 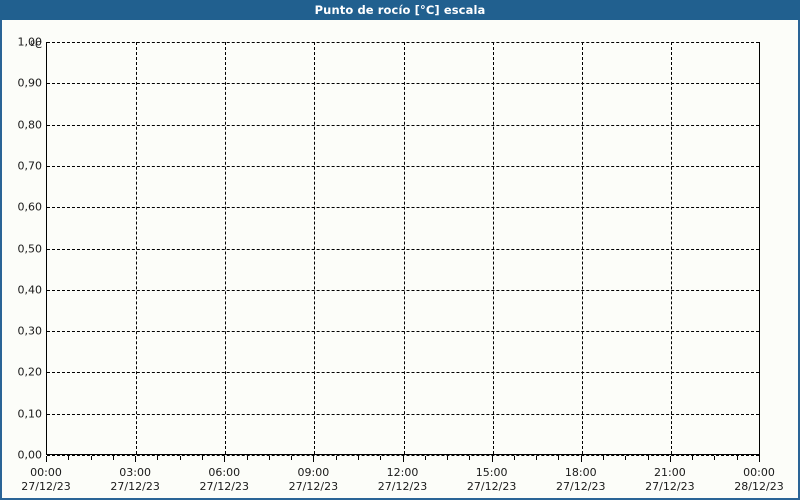 I want to click on x-axis-tick-label: 09:00 27/12/23, so click(x=313, y=480).